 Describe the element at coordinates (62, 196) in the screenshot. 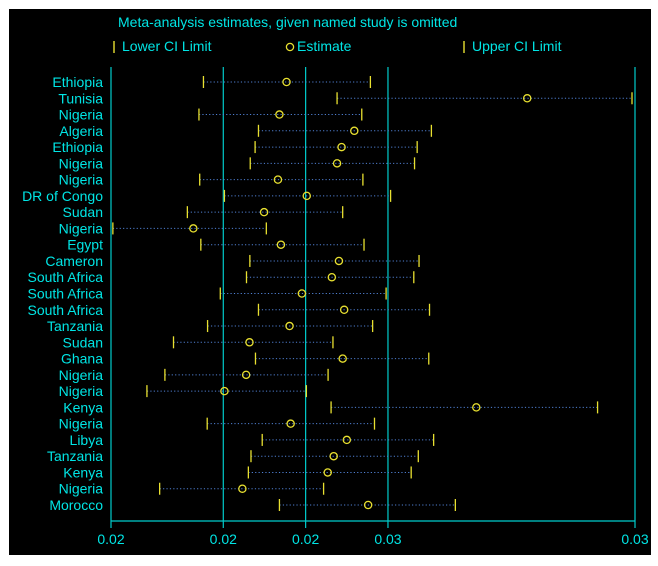

I see `study-label: DR of Congo` at that location.